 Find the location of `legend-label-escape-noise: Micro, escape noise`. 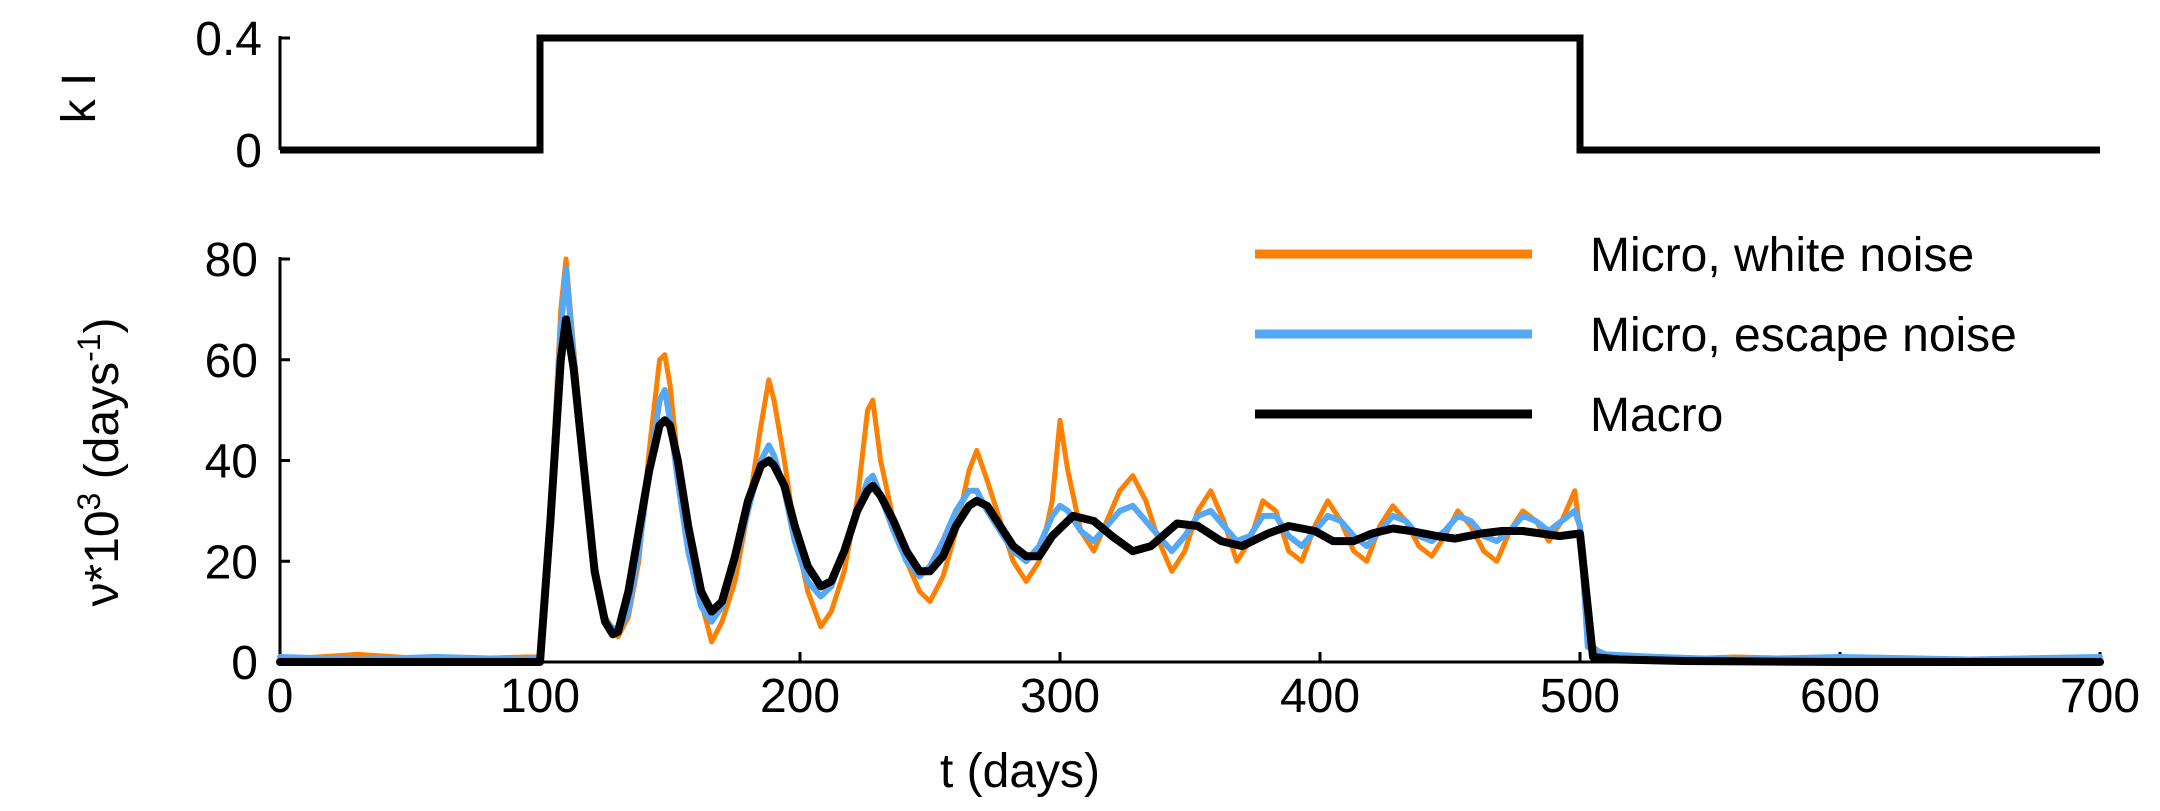

legend-label-escape-noise: Micro, escape noise is located at coordinates (1803, 335).